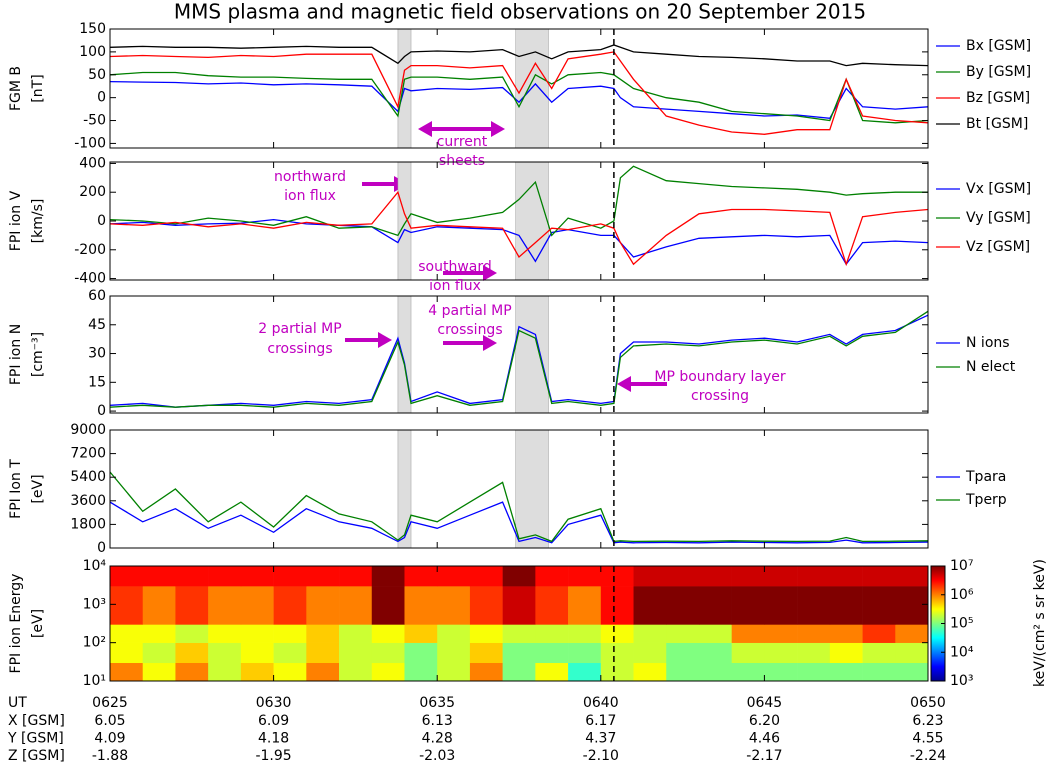  I want to click on x-tick-label: 0625, so click(110, 703).